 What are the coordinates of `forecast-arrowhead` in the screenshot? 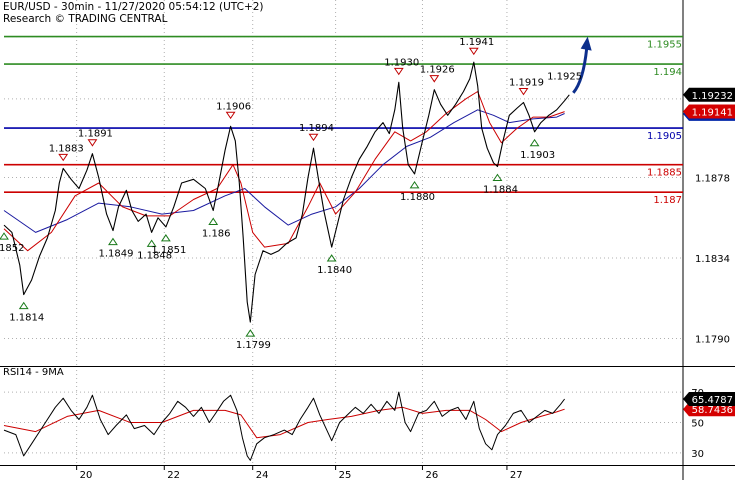 It's located at (586, 43).